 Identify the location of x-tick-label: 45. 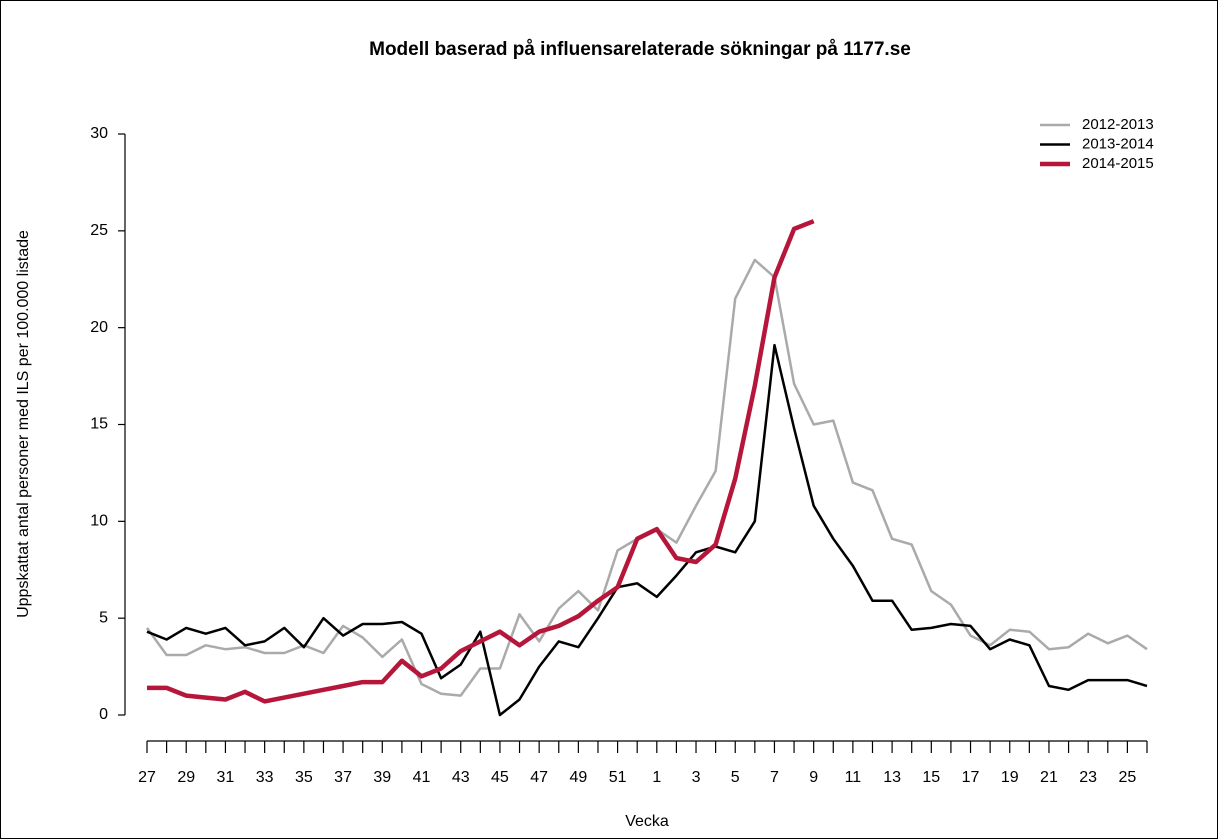
(500, 777).